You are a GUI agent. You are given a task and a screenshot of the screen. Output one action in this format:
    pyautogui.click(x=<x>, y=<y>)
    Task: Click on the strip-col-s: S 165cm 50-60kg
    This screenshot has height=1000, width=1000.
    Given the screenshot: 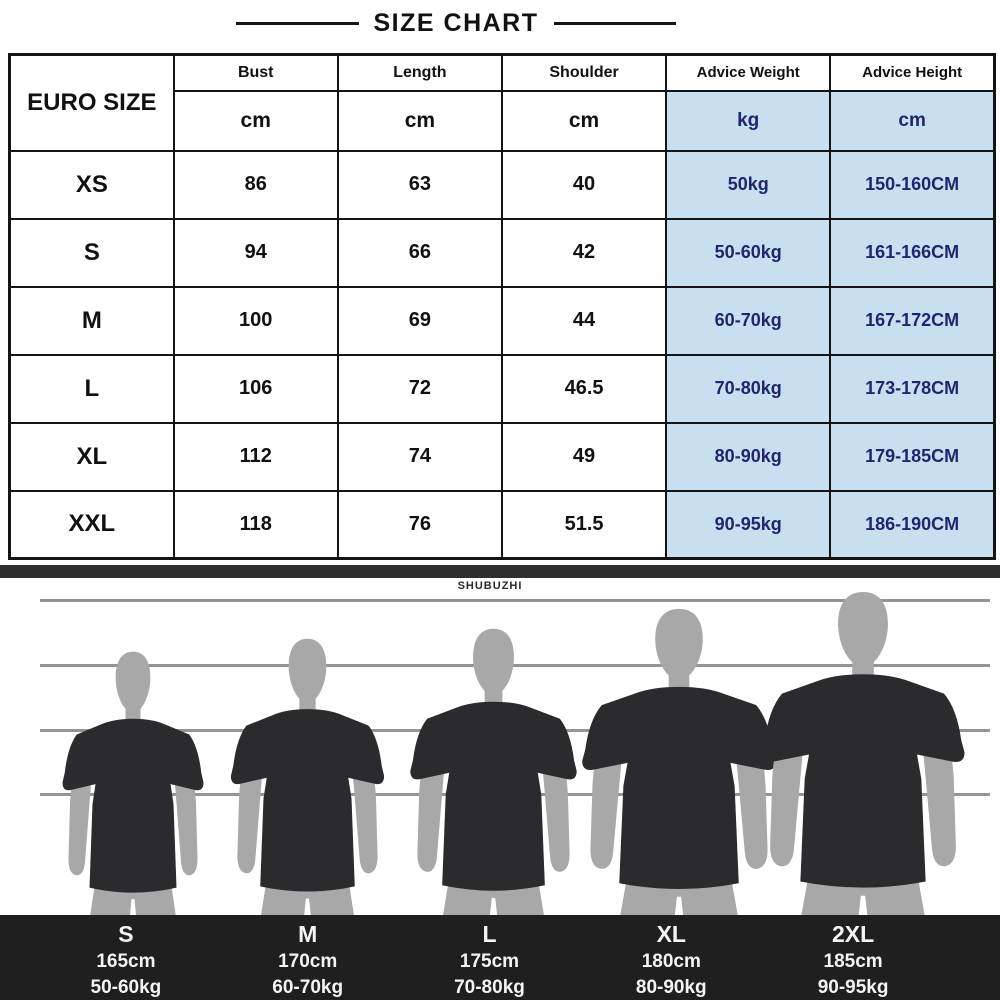 What is the action you would take?
    pyautogui.click(x=126, y=960)
    